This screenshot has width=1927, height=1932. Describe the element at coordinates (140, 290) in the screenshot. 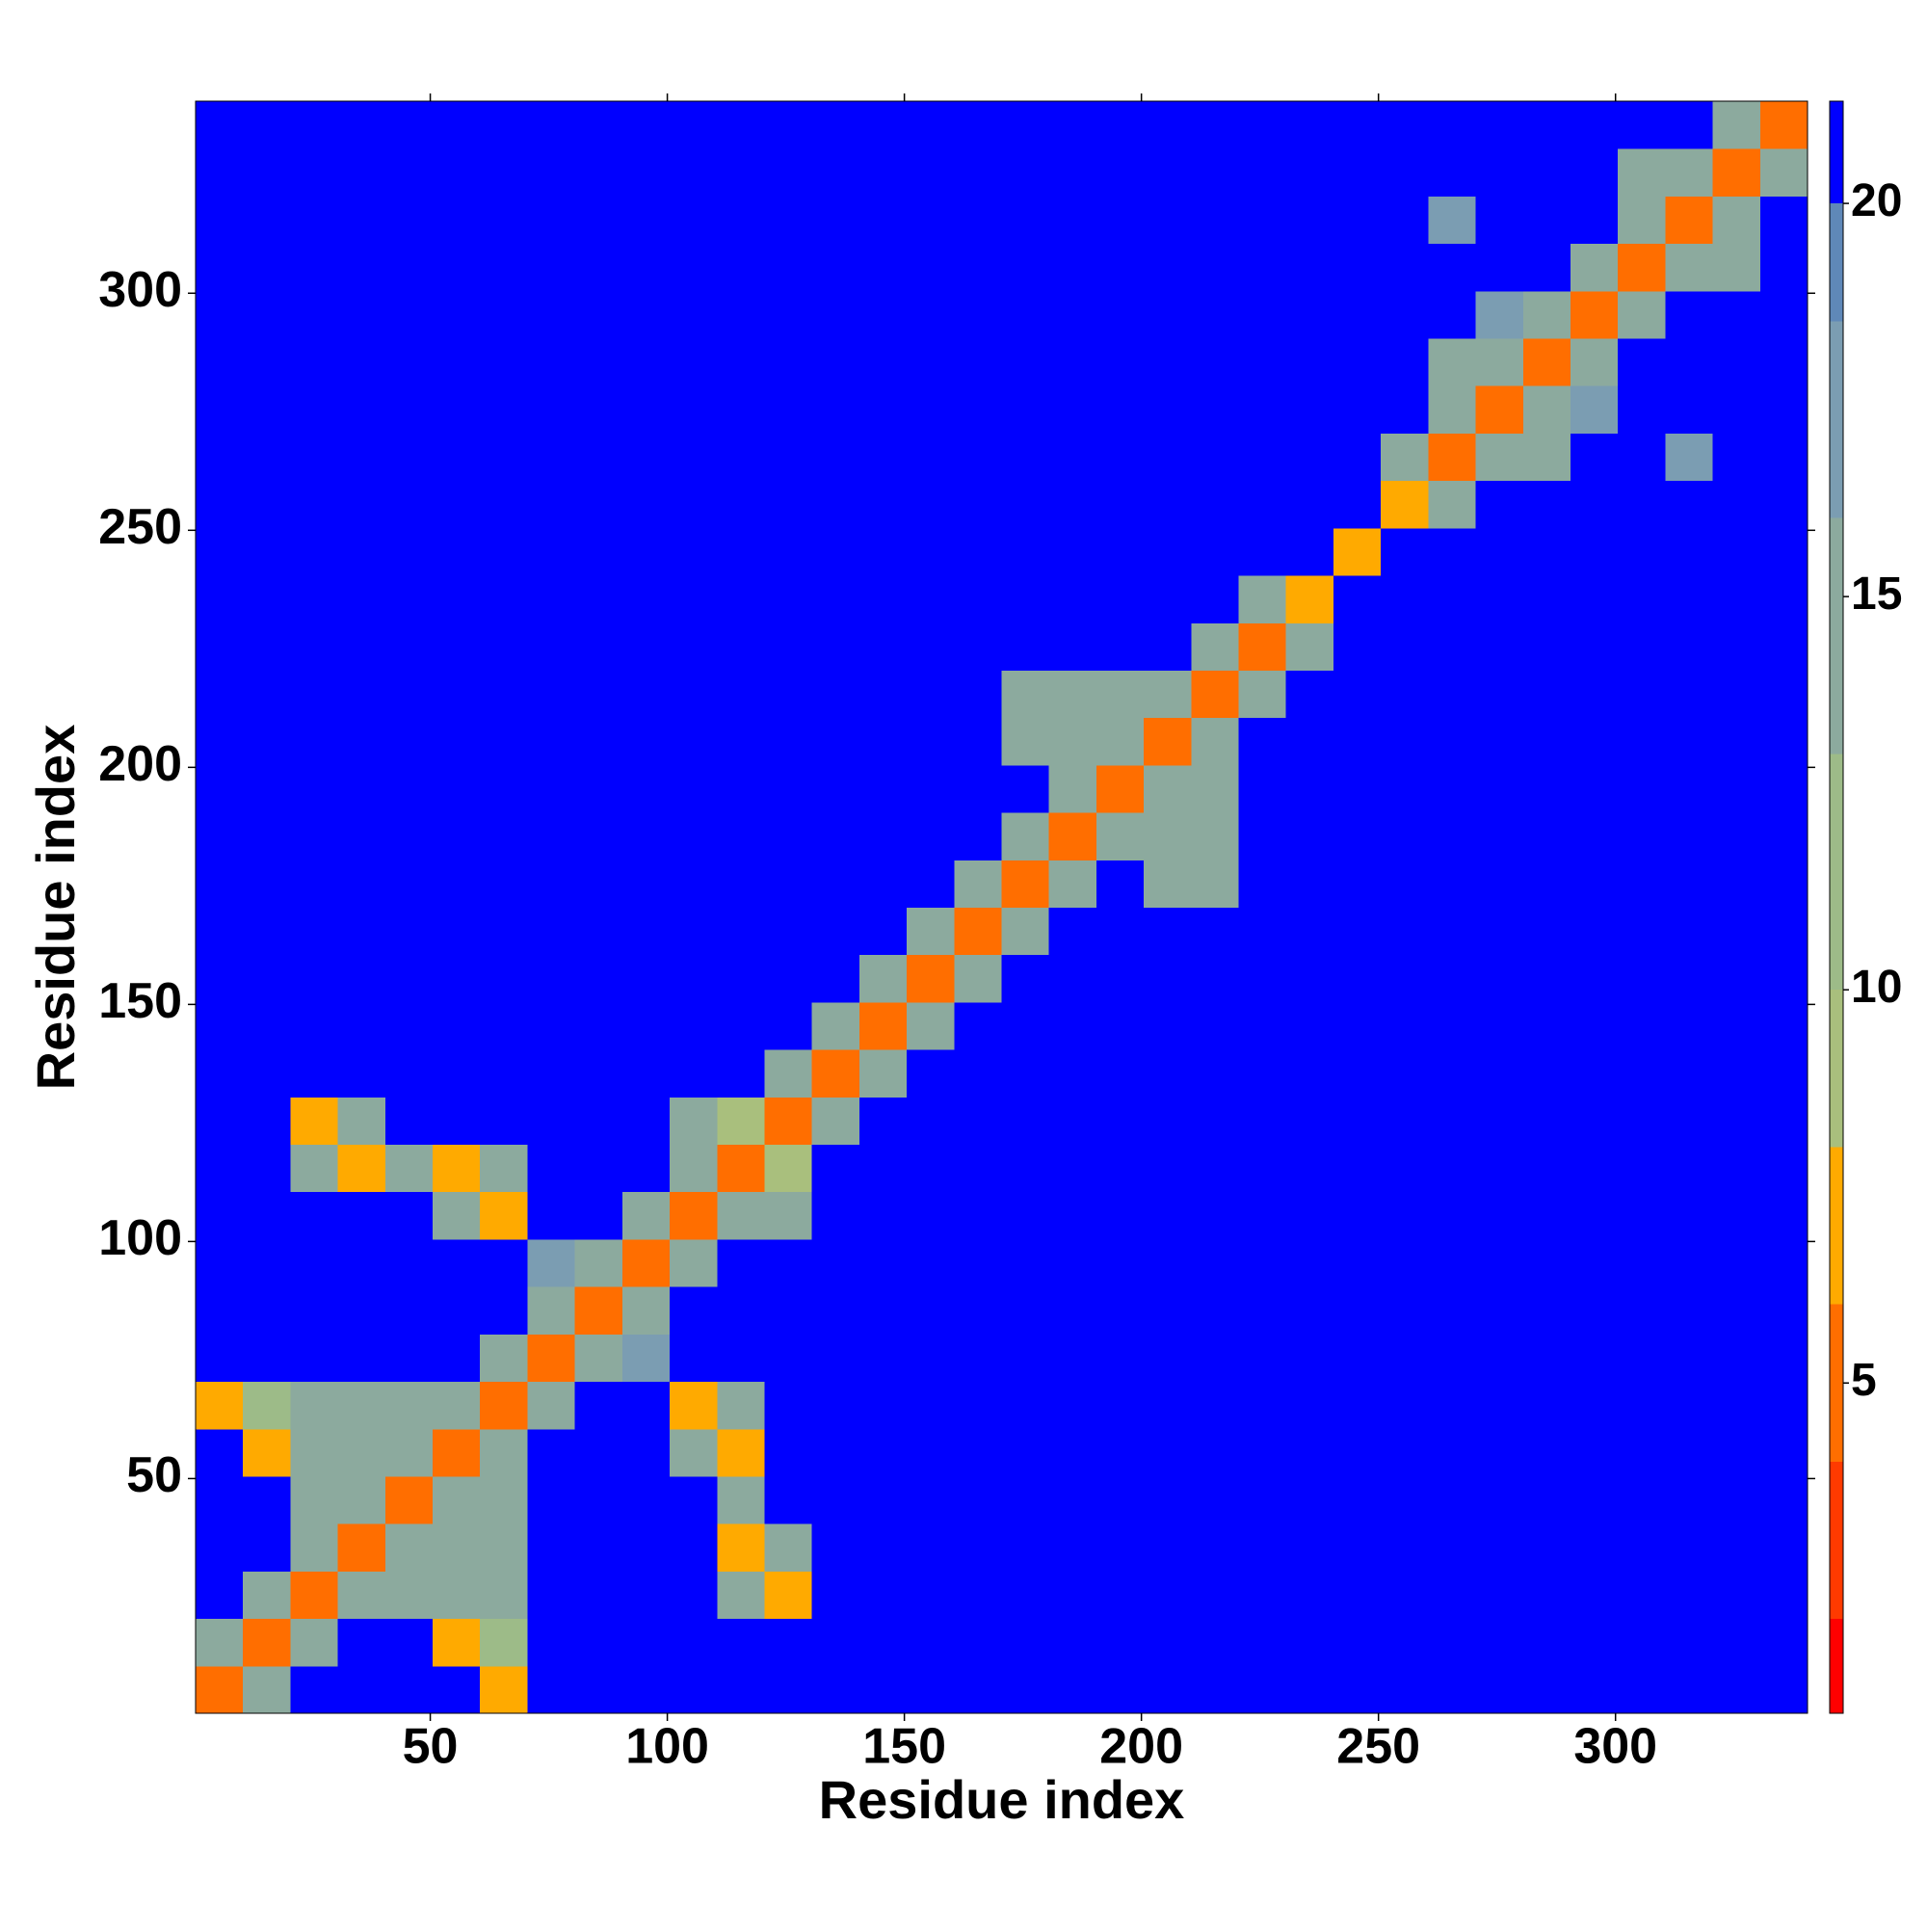

I see `y-tick-label: 300` at that location.